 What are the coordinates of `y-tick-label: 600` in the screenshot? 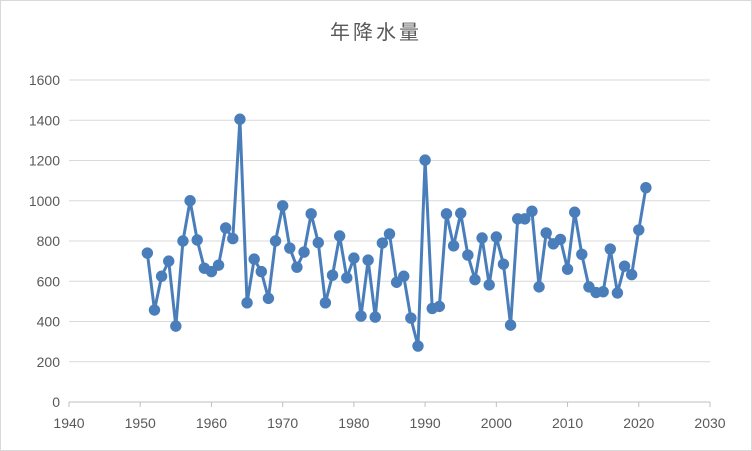 It's located at (49, 281).